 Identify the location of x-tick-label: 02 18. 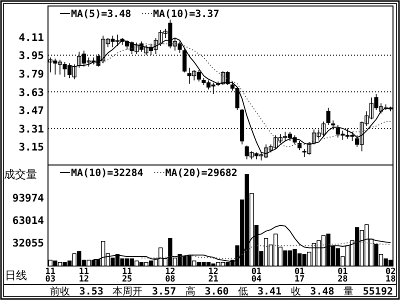
(390, 275).